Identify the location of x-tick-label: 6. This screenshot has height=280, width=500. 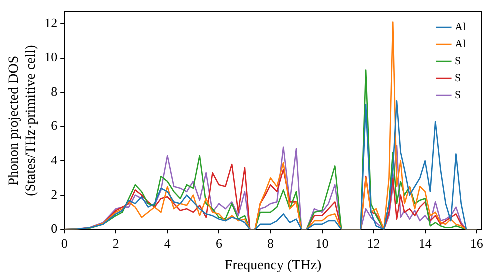
(219, 243).